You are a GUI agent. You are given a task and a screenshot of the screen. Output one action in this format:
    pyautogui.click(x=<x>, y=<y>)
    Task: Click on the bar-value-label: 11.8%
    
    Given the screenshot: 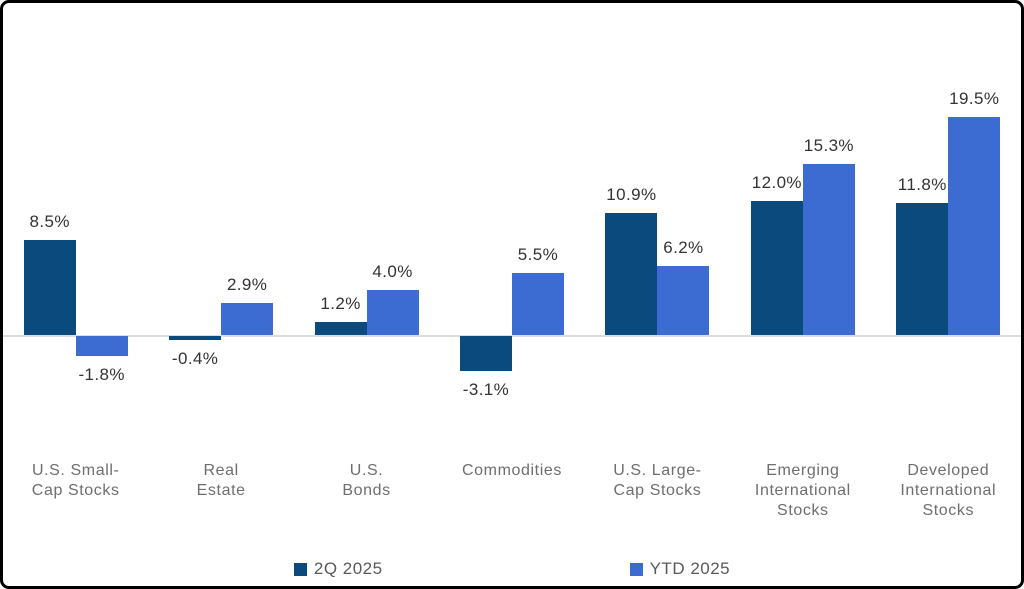 What is the action you would take?
    pyautogui.click(x=922, y=184)
    